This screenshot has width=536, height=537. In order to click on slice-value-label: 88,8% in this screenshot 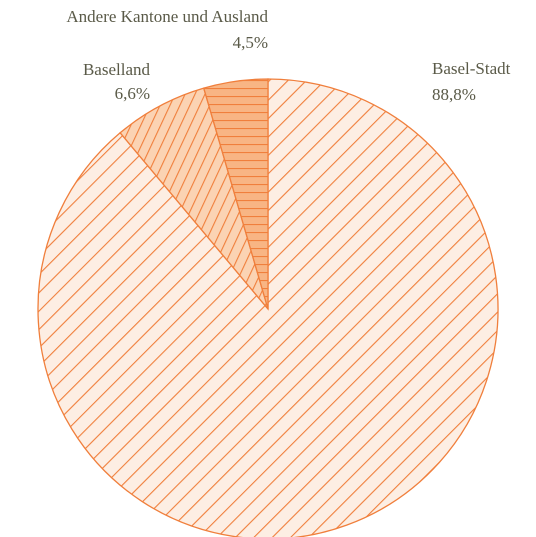, I will do `click(454, 94)`.